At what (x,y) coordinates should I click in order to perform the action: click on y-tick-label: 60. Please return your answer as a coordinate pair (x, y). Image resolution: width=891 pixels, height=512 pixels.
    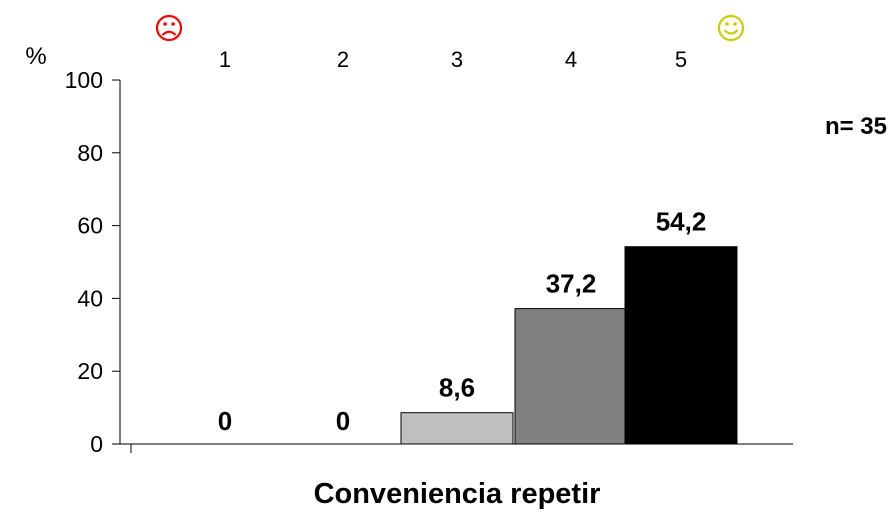
    Looking at the image, I should click on (90, 226).